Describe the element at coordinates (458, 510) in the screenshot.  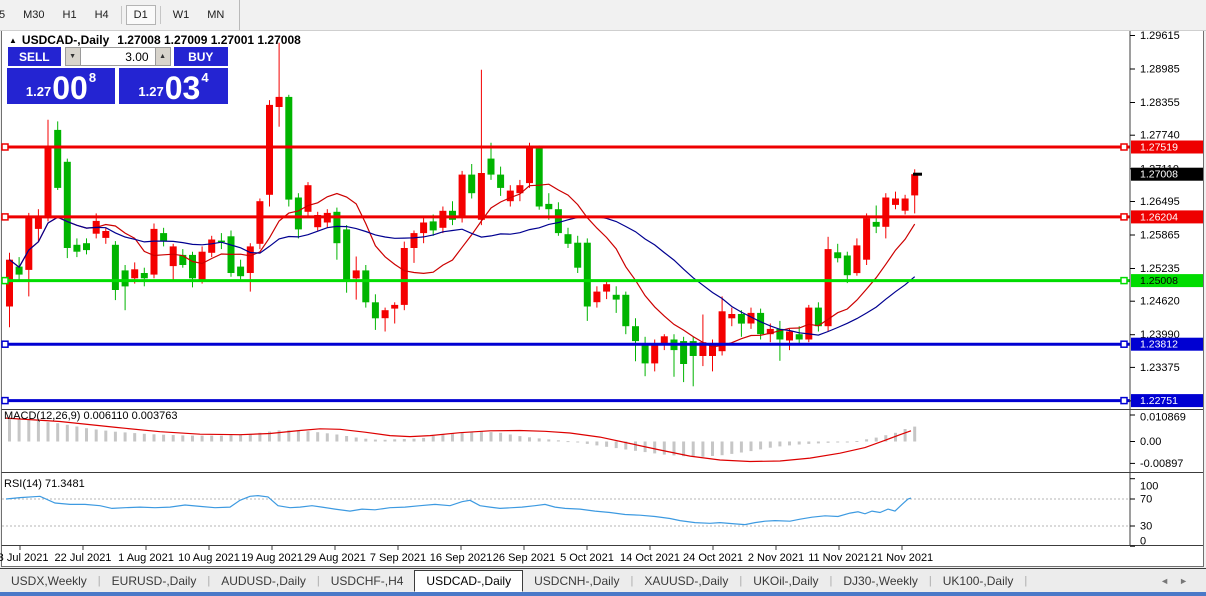
I see `rsi-line` at that location.